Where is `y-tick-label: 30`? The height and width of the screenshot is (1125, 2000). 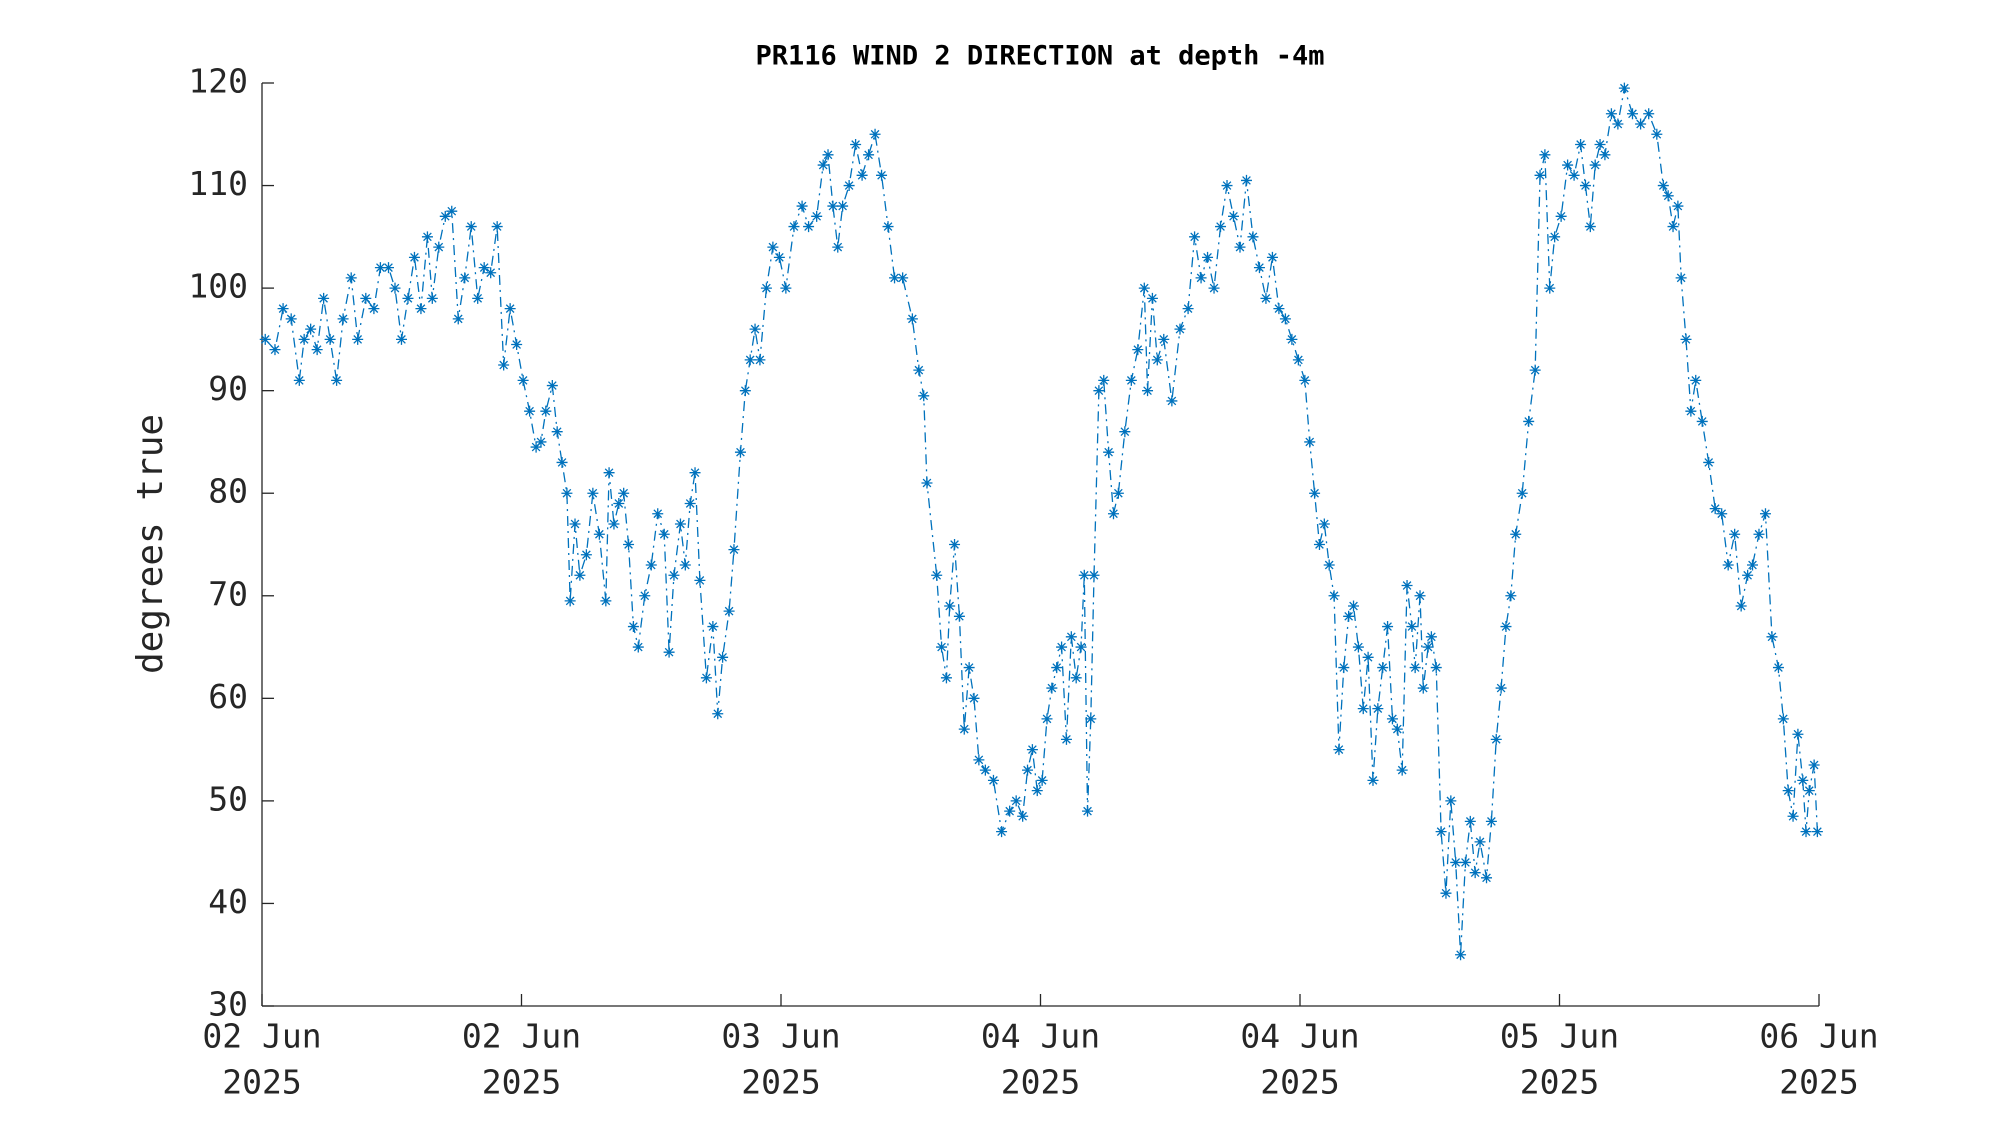 y-tick-label: 30 is located at coordinates (228, 1004).